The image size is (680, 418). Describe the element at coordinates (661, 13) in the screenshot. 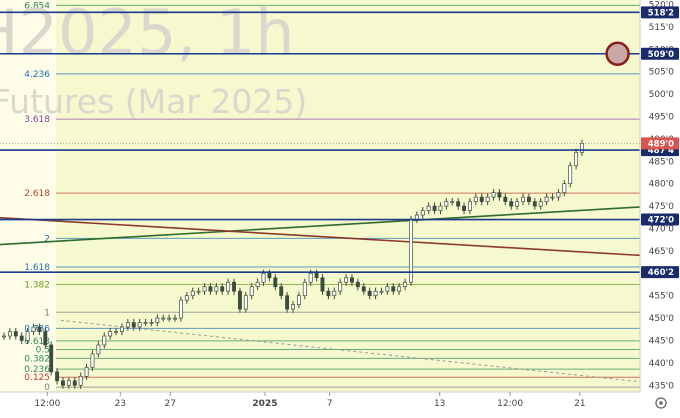

I see `level-price-tag: 518'2` at that location.